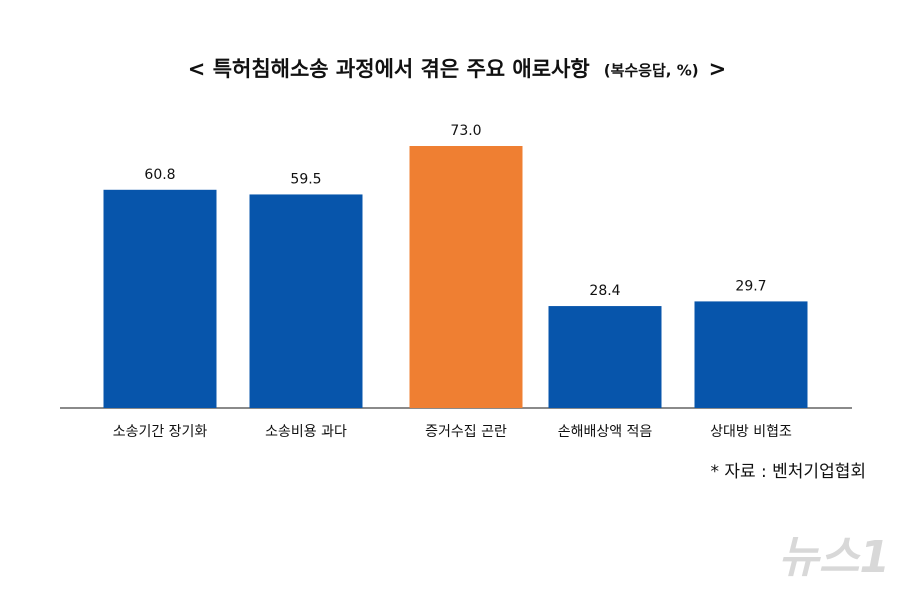 This screenshot has width=914, height=601. I want to click on value-label: 29.7, so click(750, 286).